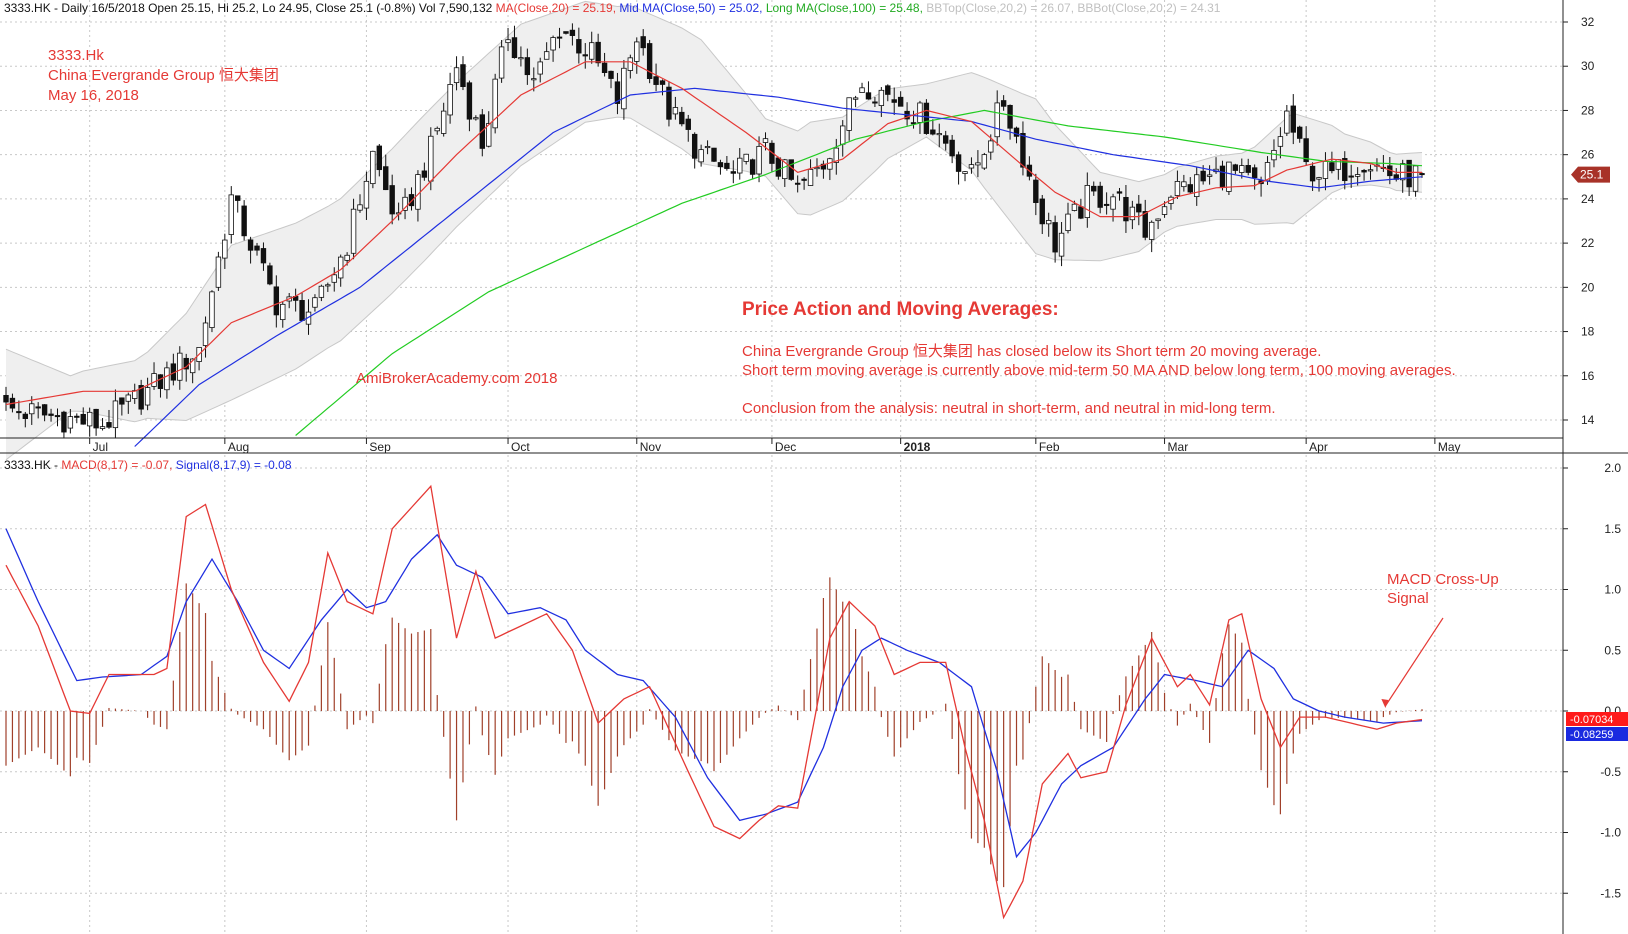 This screenshot has width=1628, height=934. I want to click on macd-y-tick-label: -0.5, so click(1610, 772).